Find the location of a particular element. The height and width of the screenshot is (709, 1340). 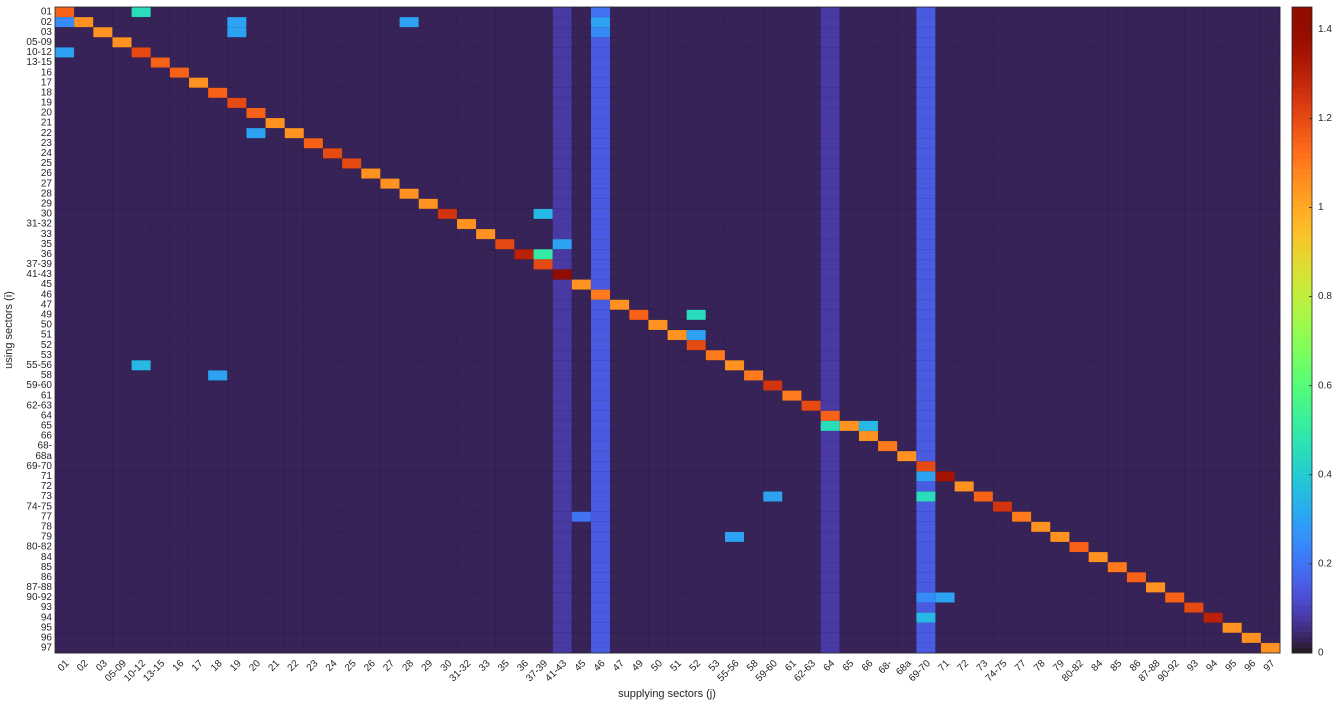

y-tick-label: 30 is located at coordinates (47, 214).